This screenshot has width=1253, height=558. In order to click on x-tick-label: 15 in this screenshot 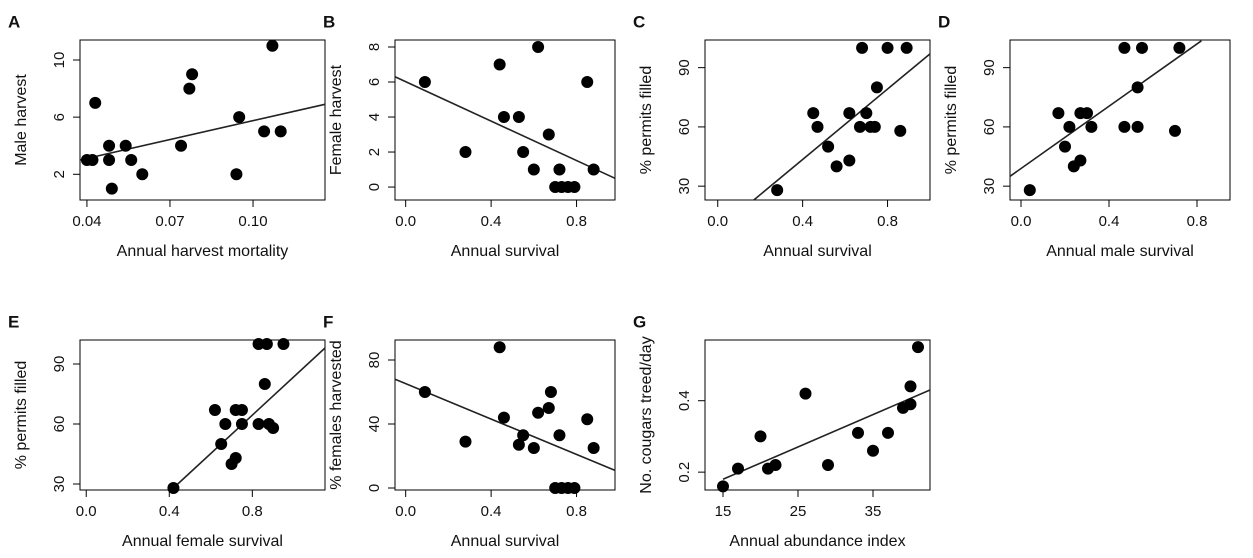, I will do `click(723, 511)`.